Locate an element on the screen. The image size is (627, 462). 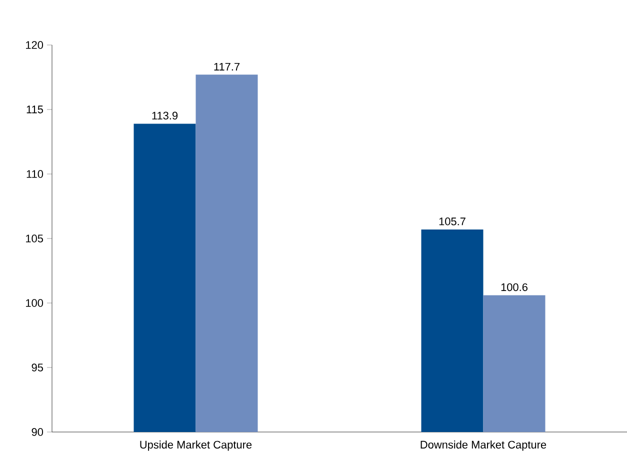
y-tick-label: 110 is located at coordinates (35, 174).